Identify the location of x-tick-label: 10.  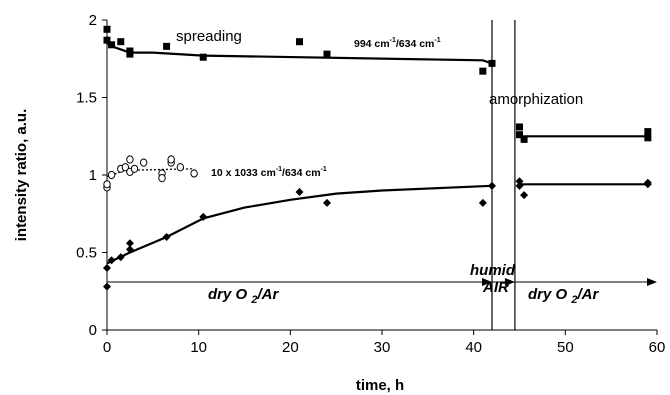
(198, 347).